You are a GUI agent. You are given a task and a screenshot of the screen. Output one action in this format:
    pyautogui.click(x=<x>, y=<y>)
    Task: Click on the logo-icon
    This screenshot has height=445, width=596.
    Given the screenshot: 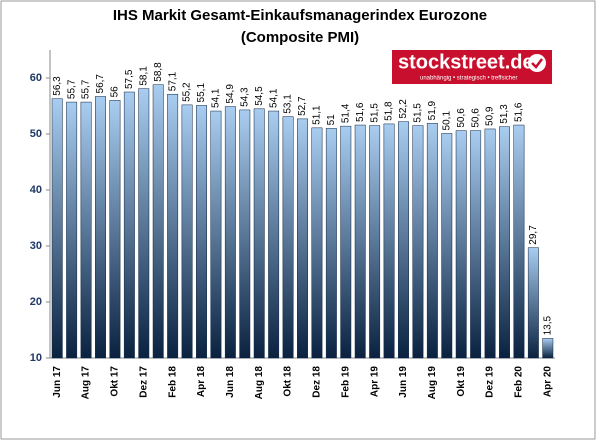 What is the action you would take?
    pyautogui.click(x=537, y=63)
    